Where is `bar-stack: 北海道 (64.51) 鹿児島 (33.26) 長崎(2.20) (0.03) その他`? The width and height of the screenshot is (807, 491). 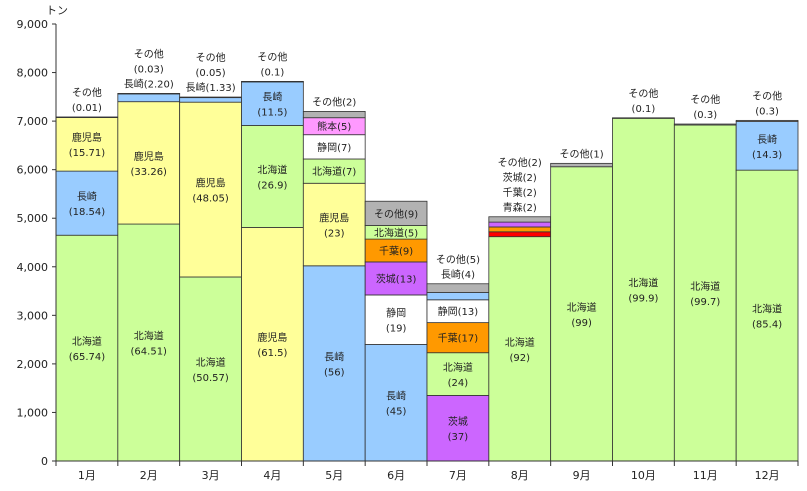 bar-stack: 北海道 (64.51) 鹿児島 (33.26) 長崎(2.20) (0.03) その他 is located at coordinates (149, 254).